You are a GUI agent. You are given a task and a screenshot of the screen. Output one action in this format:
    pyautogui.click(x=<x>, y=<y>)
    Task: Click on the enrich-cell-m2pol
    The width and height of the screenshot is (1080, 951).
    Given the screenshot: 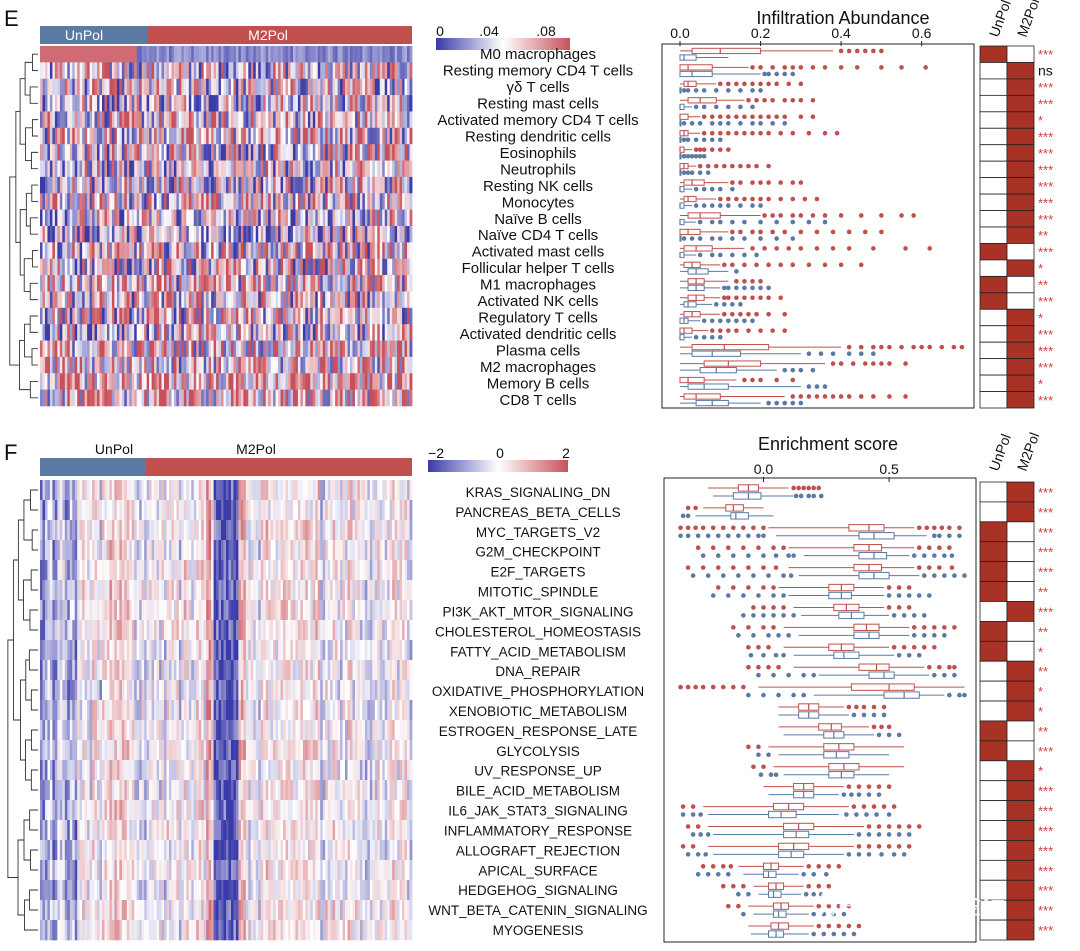 What is the action you would take?
    pyautogui.click(x=1020, y=186)
    